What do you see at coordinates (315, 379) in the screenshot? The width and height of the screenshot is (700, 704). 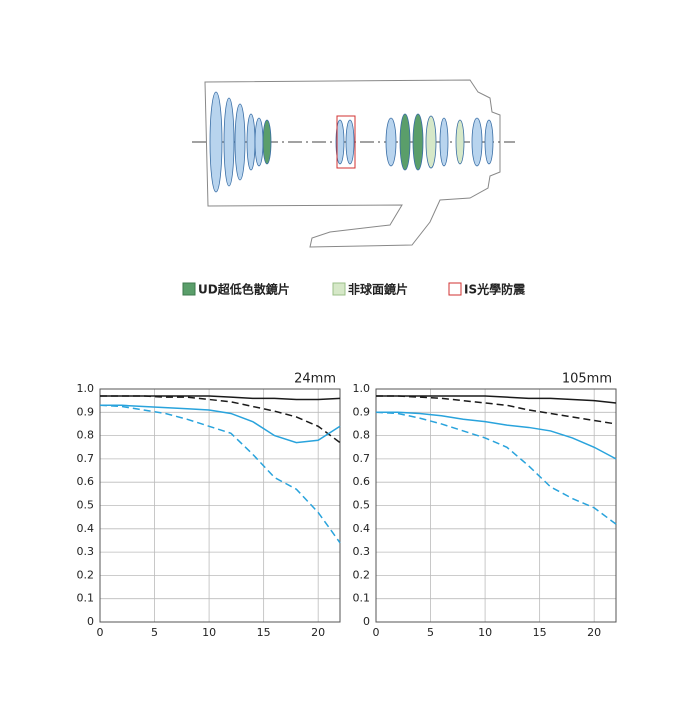 I see `chart-title: 24mm` at bounding box center [315, 379].